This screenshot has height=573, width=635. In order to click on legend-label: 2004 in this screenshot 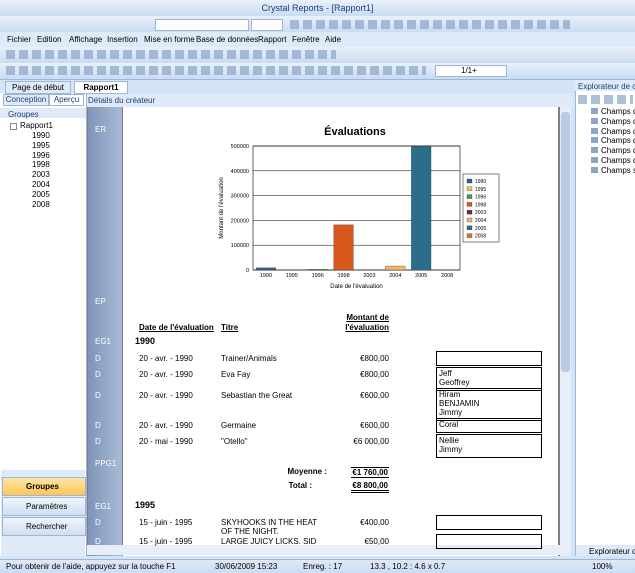, I will do `click(480, 221)`.